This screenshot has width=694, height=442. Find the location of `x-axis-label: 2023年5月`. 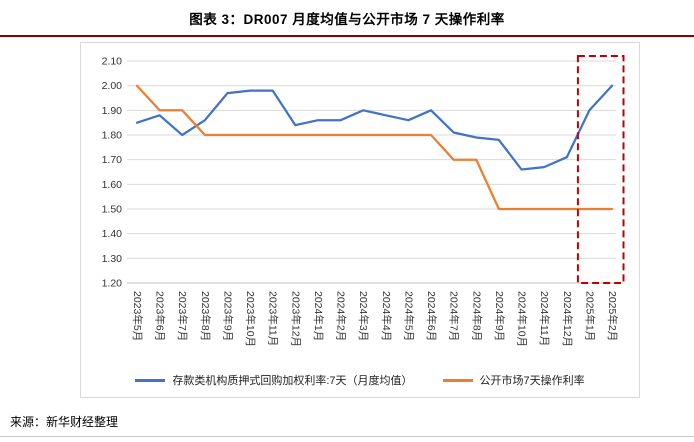

x-axis-label: 2023年5月 is located at coordinates (137, 316).